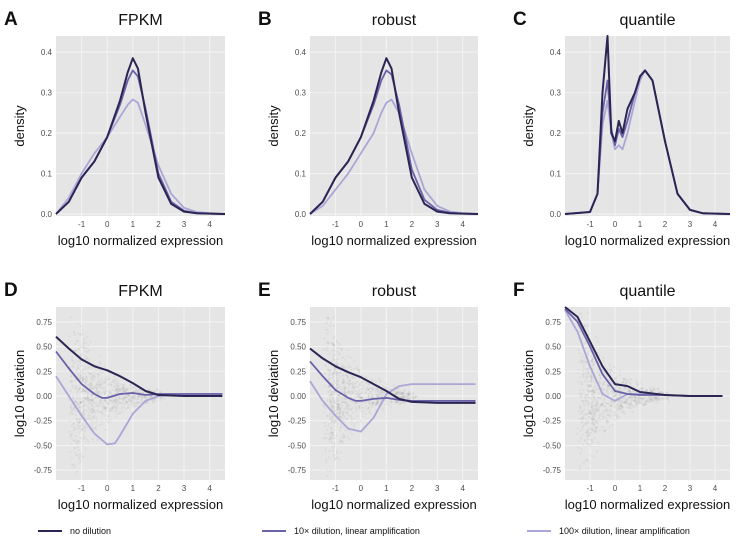 The image size is (751, 536). What do you see at coordinates (690, 224) in the screenshot?
I see `x-tick-label: 3` at bounding box center [690, 224].